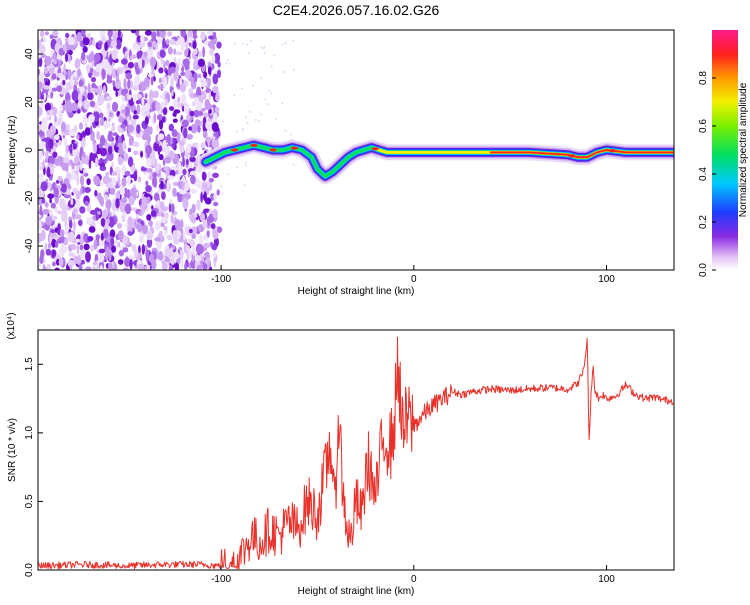 This screenshot has width=750, height=605. I want to click on signal-track-core, so click(582, 153).